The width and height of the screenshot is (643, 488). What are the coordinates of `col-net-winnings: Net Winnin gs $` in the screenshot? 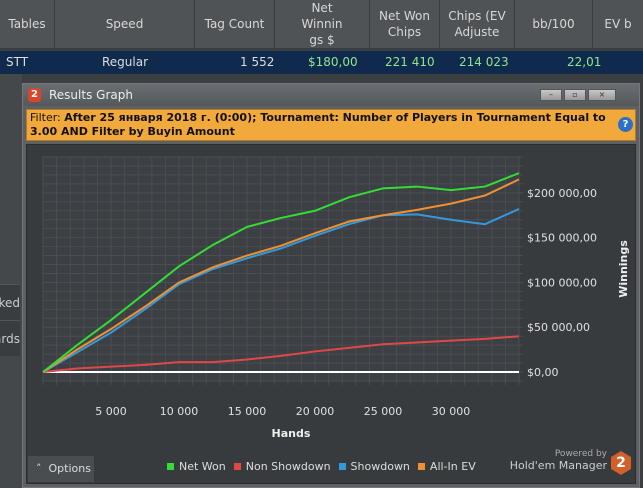 It's located at (322, 24).